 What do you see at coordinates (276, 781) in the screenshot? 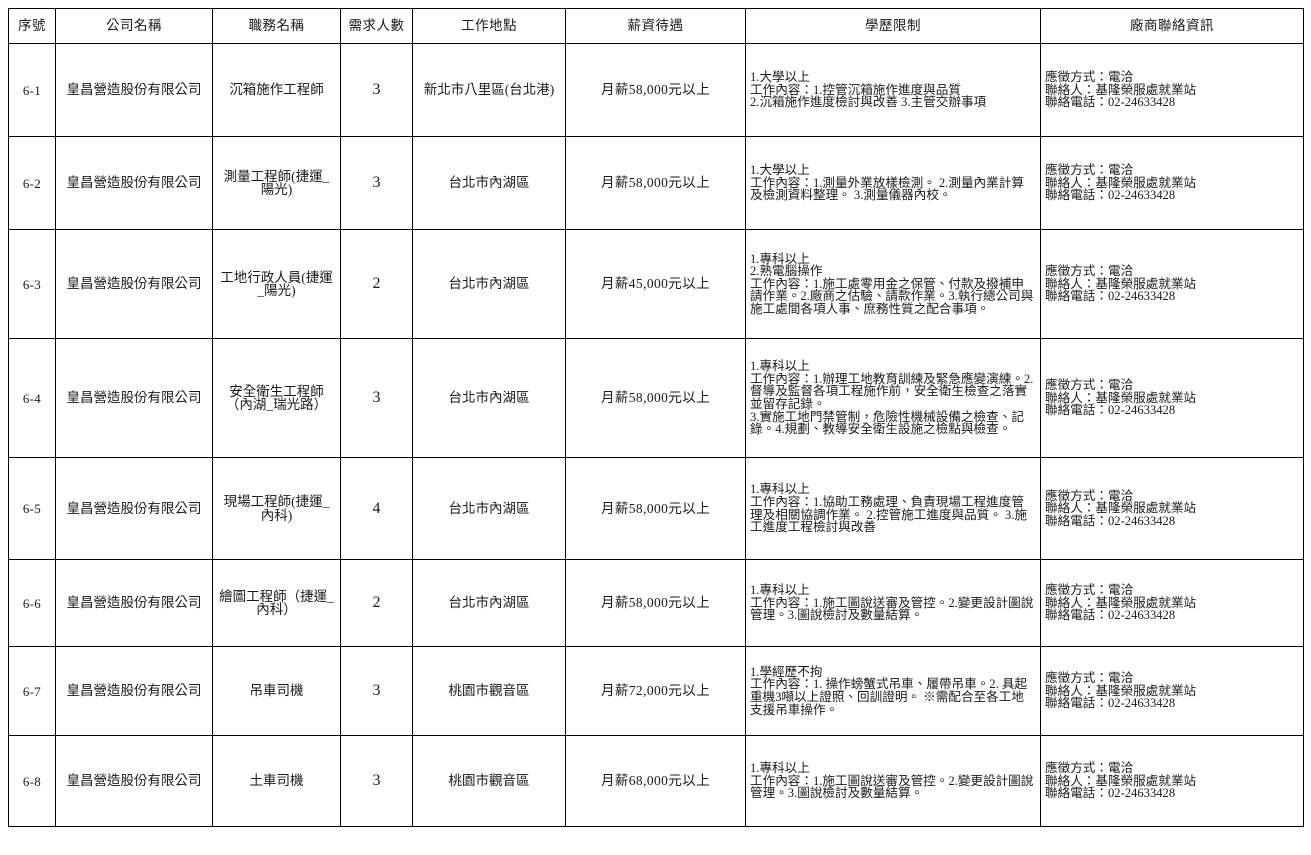
I see `cell-job-title: 土車司機` at bounding box center [276, 781].